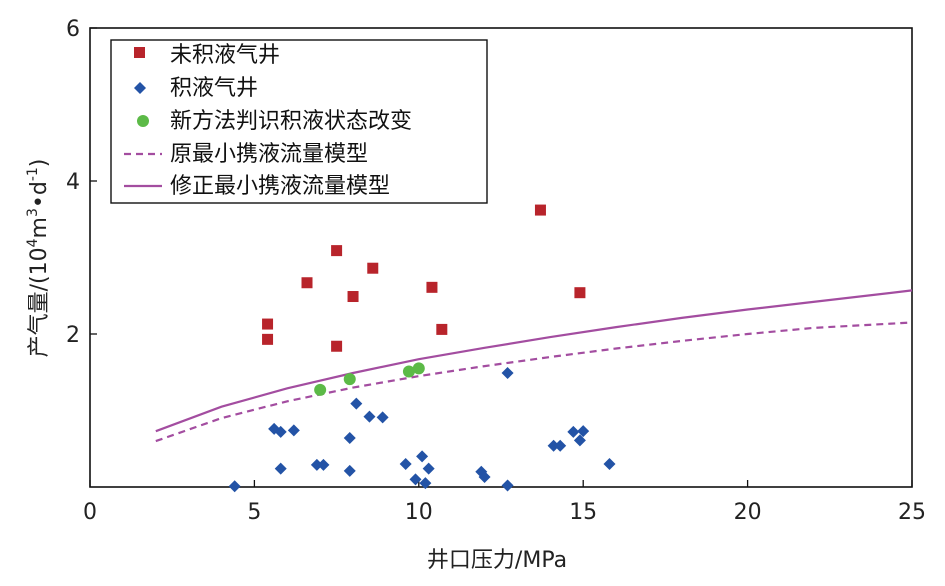 This screenshot has height=586, width=945. I want to click on x-tick-label: 5, so click(254, 512).